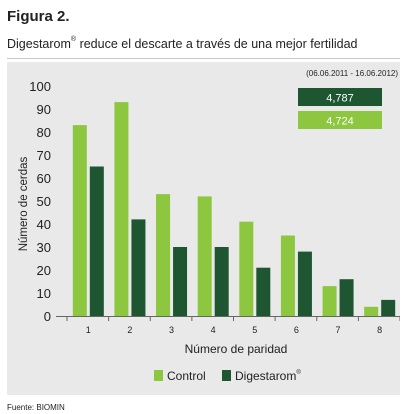  What do you see at coordinates (44, 224) in the screenshot?
I see `y-tick-label: 40` at bounding box center [44, 224].